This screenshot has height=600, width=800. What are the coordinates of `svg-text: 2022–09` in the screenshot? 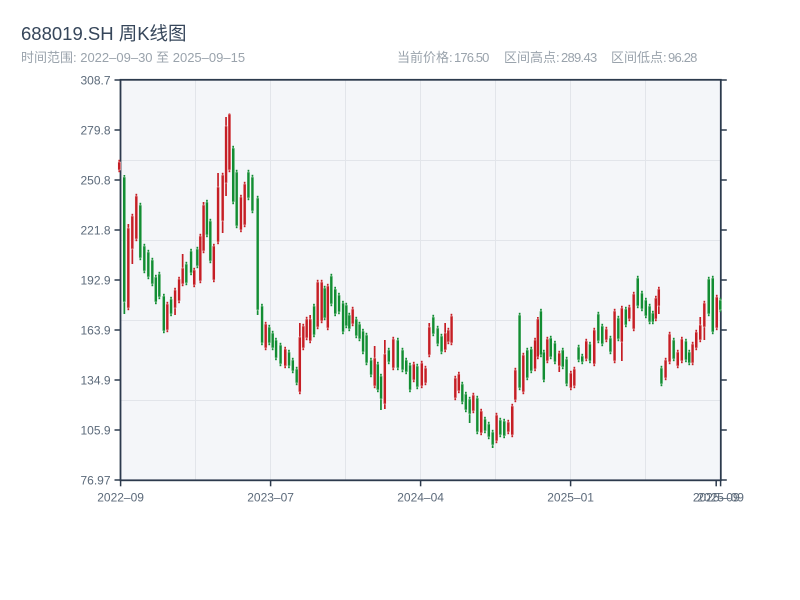 It's located at (120, 498).